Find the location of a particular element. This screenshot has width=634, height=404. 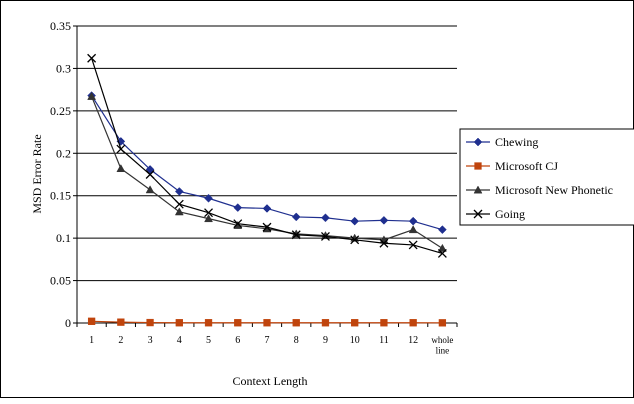

x-tick-label: 5 is located at coordinates (208, 340).